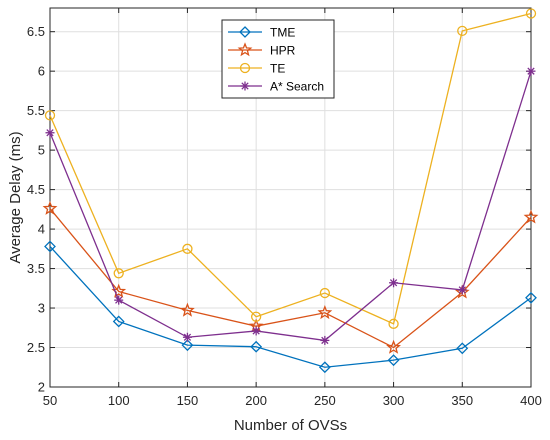 Image resolution: width=550 pixels, height=440 pixels. Describe the element at coordinates (277, 69) in the screenshot. I see `legend-label: TE` at that location.